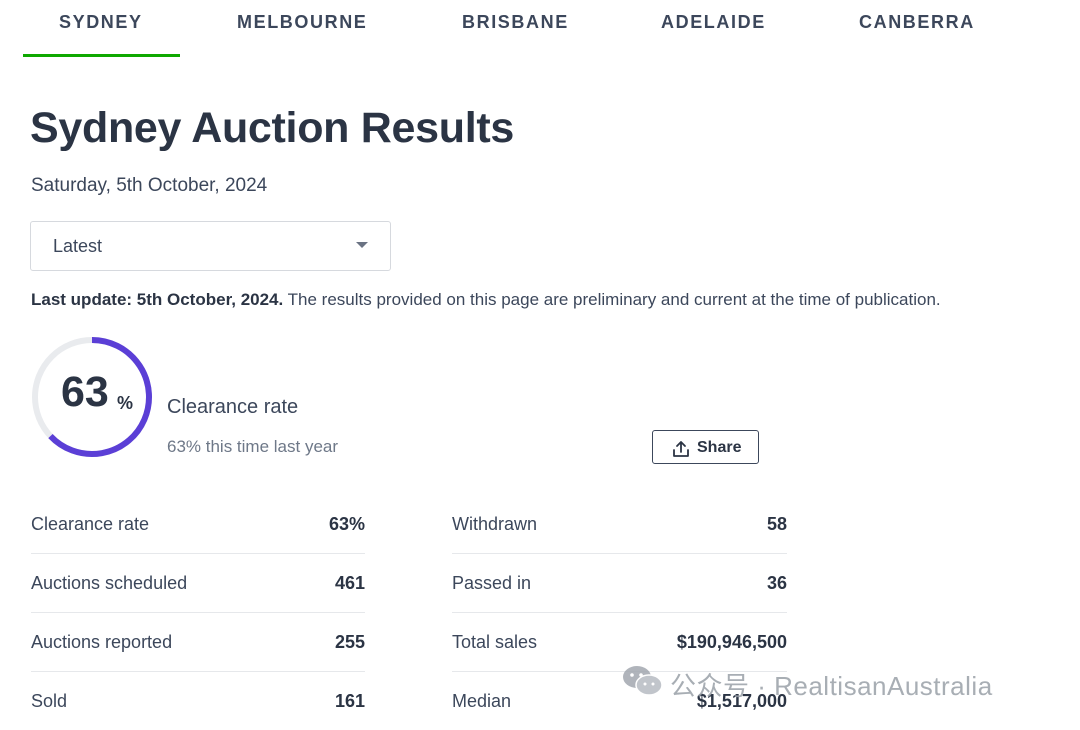  I want to click on stat-value: 58, so click(776, 524).